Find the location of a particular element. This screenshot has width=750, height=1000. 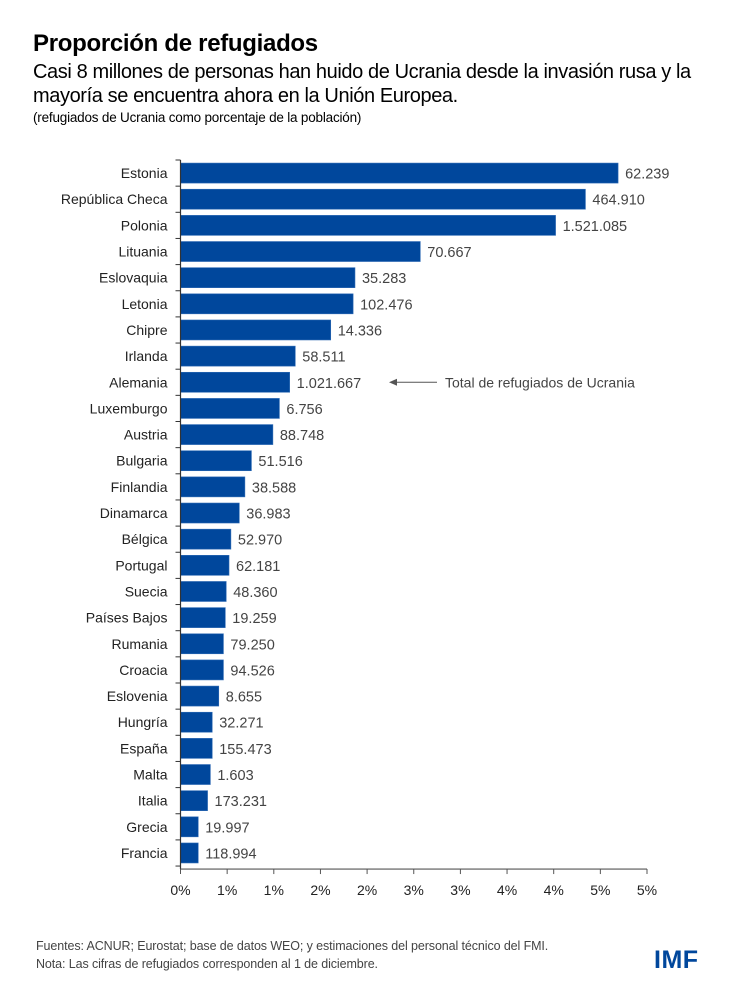

category-label: Lituania is located at coordinates (142, 252).